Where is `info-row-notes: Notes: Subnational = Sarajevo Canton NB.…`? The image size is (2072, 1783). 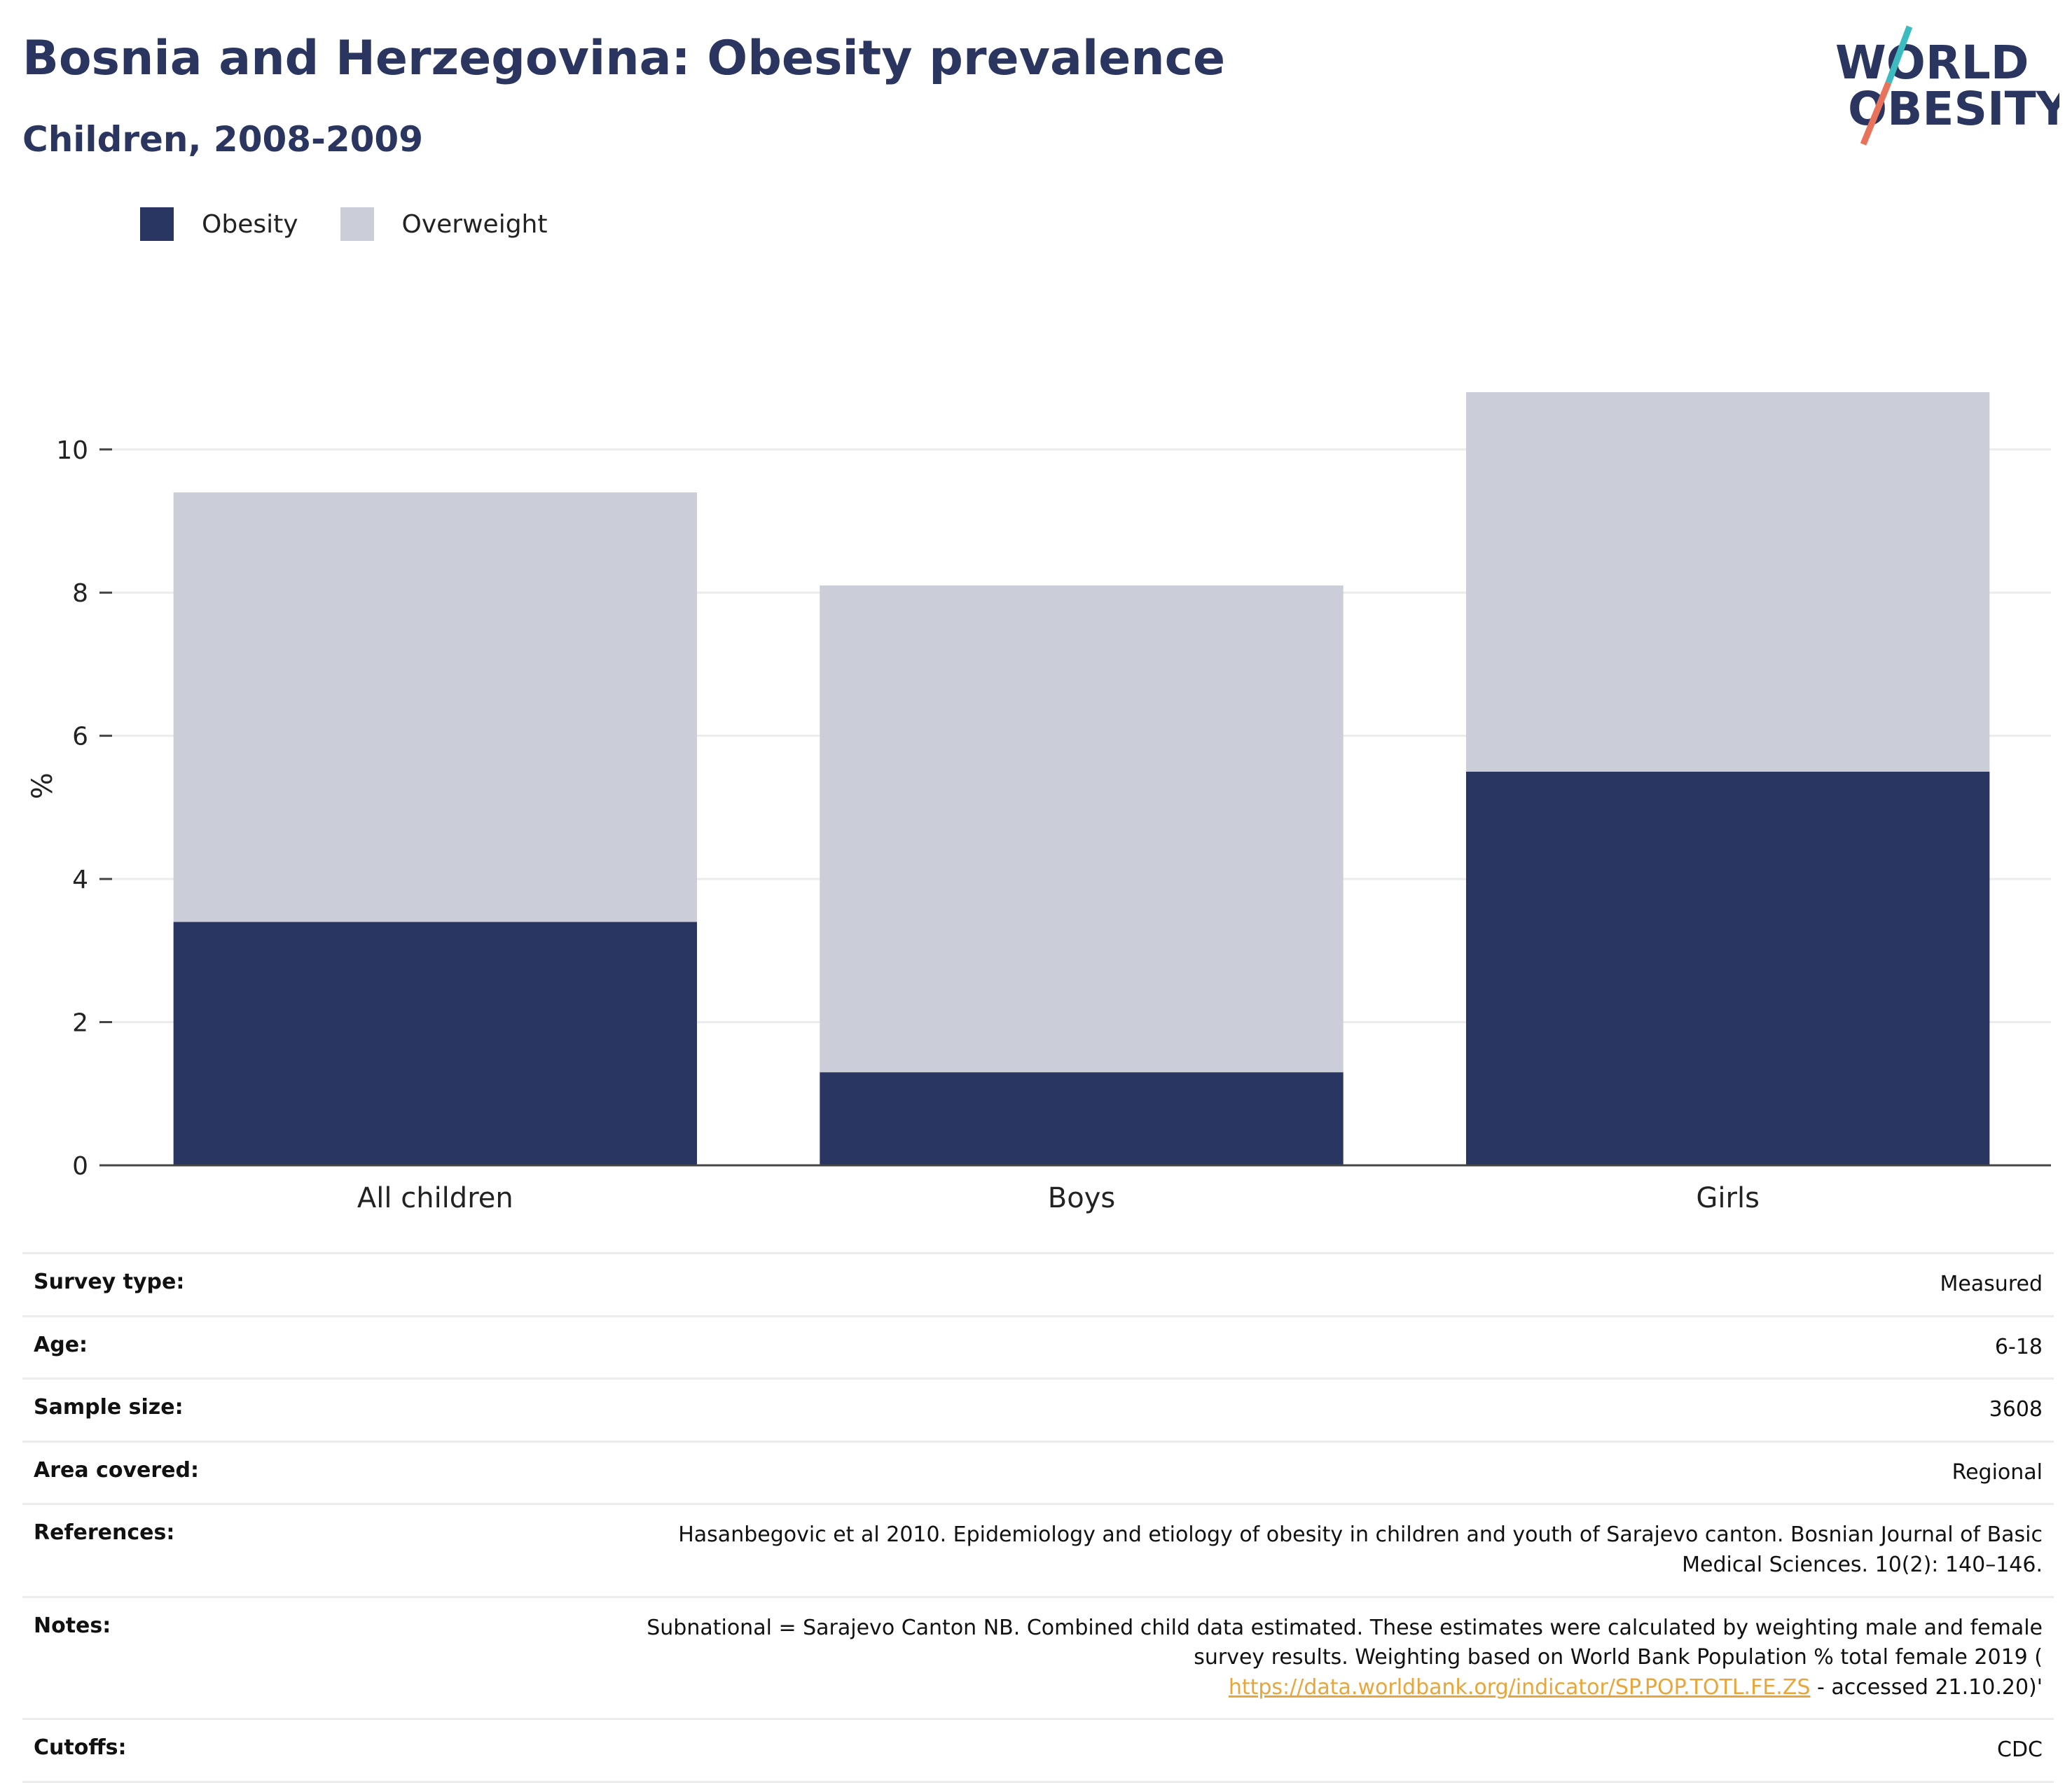 info-row-notes: Notes: Subnational = Sarajevo Canton NB.… is located at coordinates (1038, 1657).